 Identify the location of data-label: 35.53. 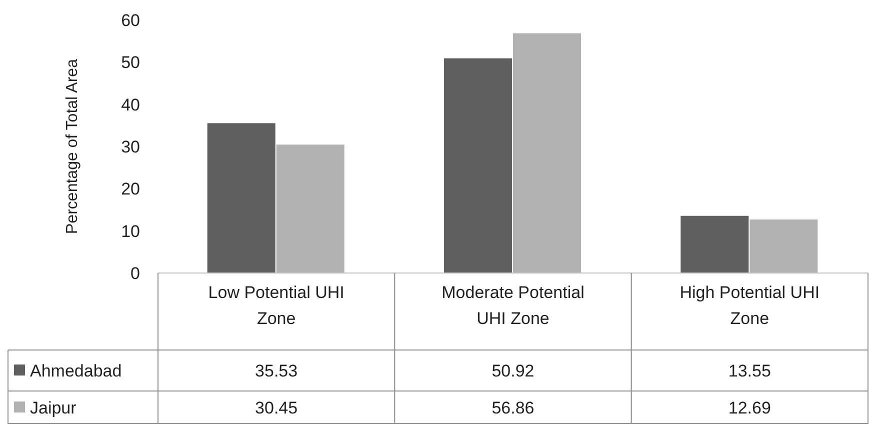
(276, 370).